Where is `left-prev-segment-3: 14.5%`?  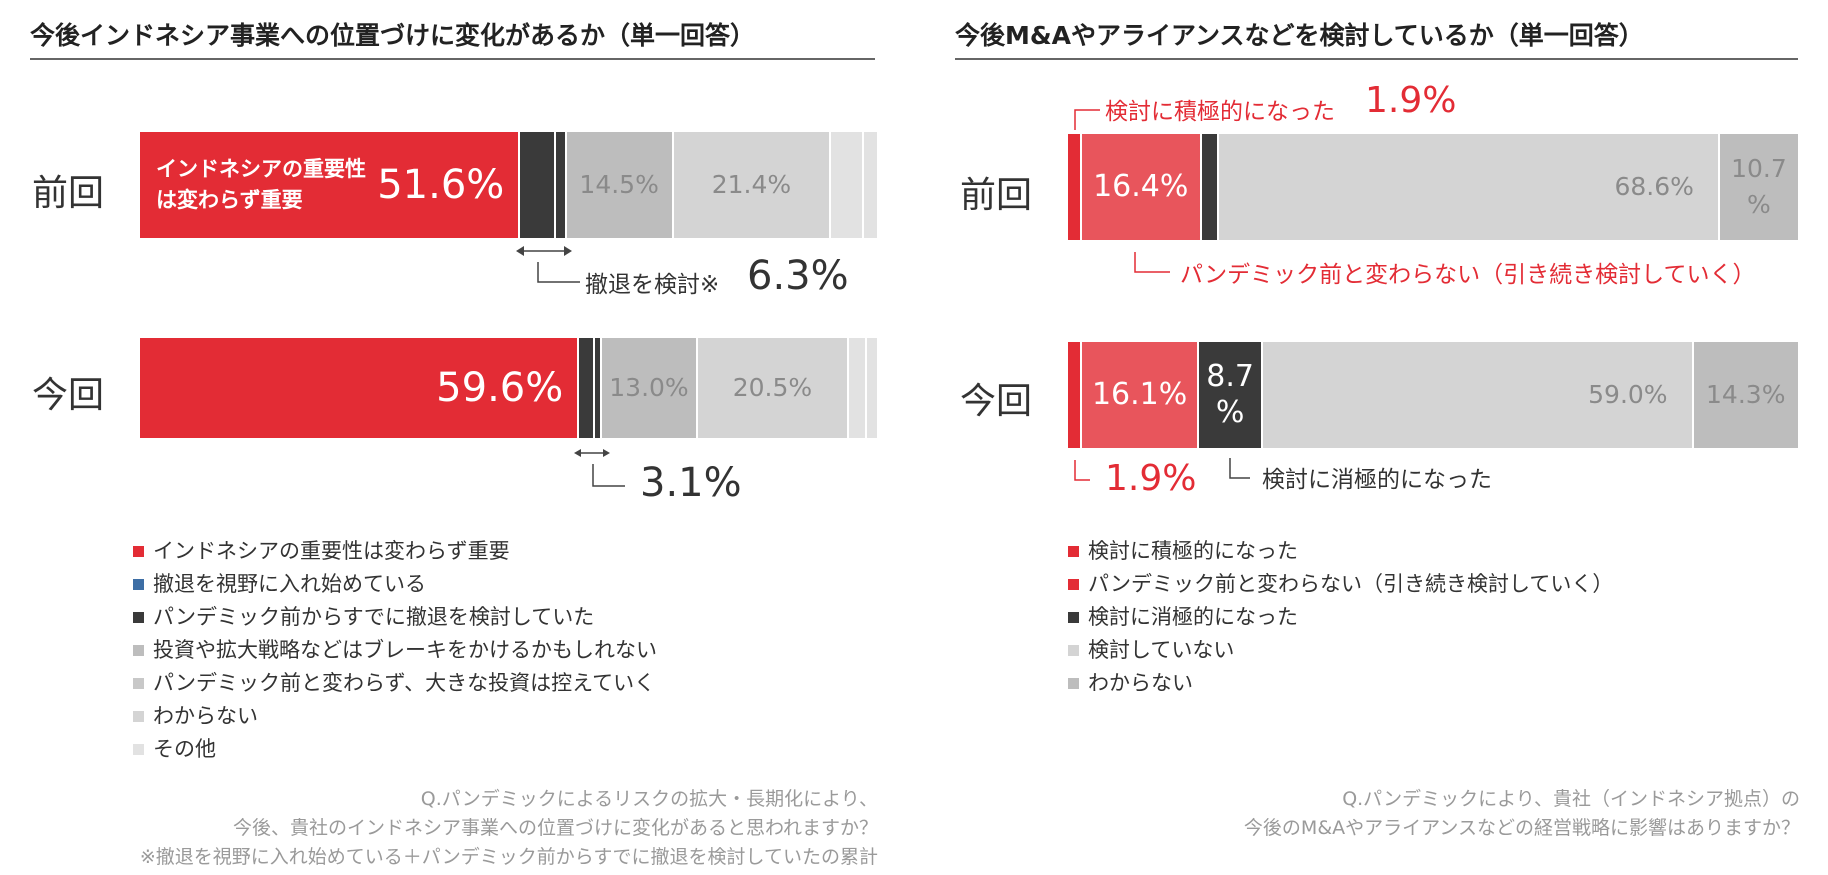 left-prev-segment-3: 14.5% is located at coordinates (620, 185).